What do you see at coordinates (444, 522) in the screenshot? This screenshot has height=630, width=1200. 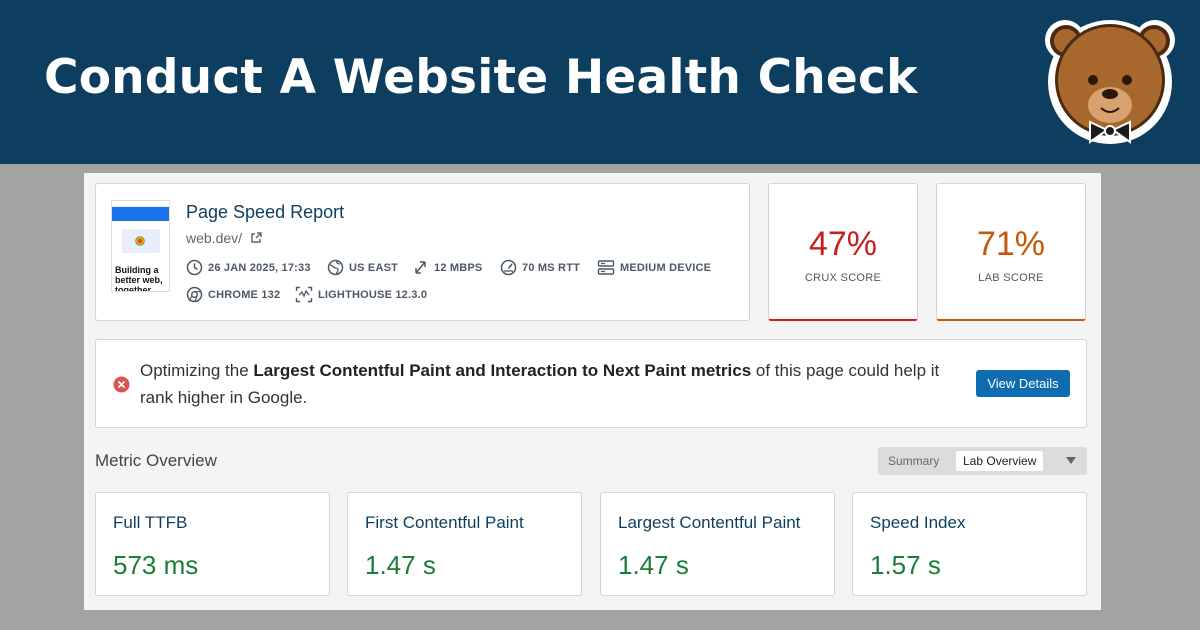 I see `metric-name: First Contentful Paint` at bounding box center [444, 522].